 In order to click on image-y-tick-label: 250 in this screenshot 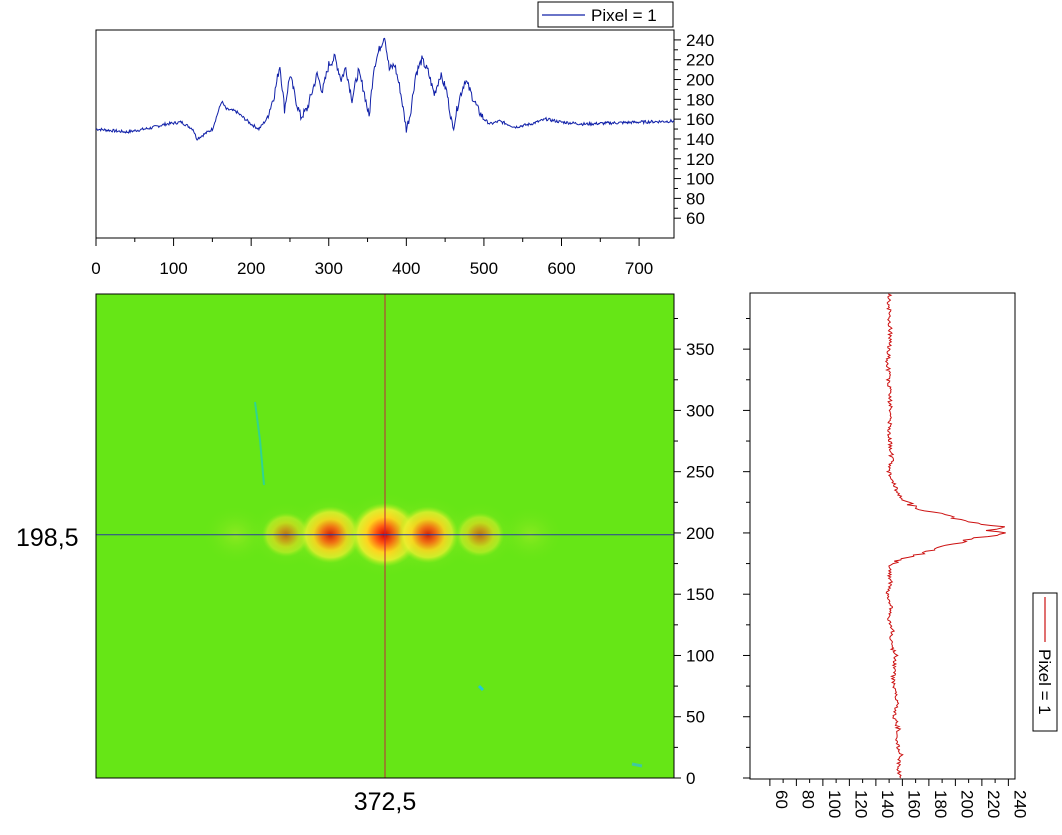, I will do `click(700, 472)`.